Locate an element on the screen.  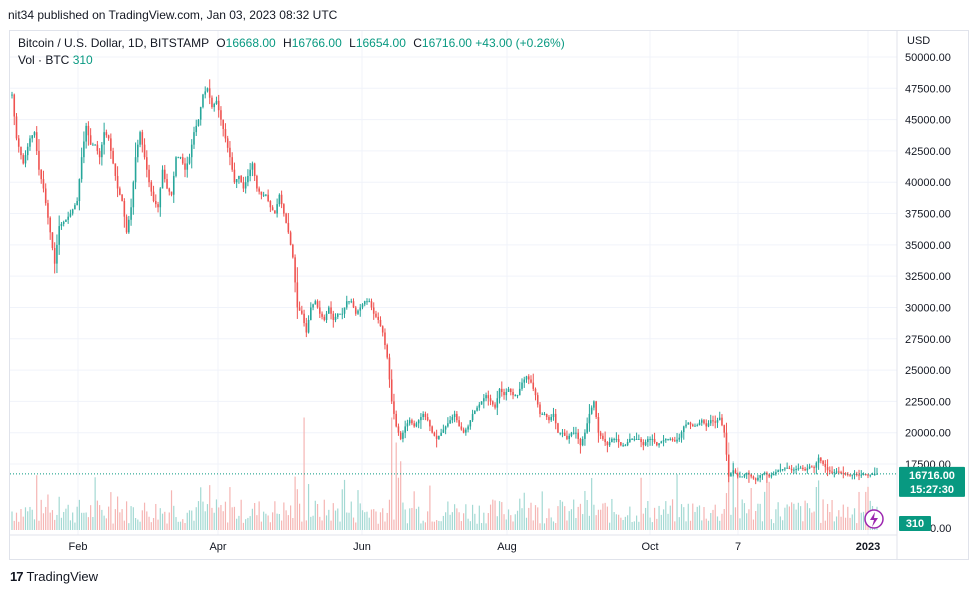
price-tick-label: 27500.00 is located at coordinates (928, 340).